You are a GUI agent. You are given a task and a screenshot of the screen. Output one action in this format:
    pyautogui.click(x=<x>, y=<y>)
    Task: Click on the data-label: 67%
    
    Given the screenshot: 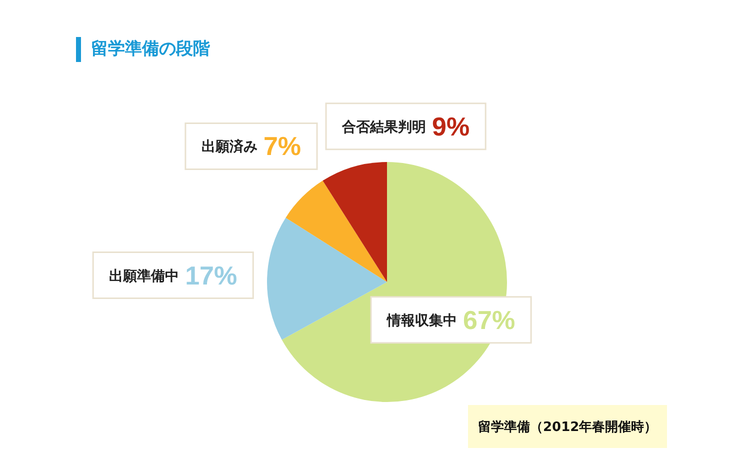 What is the action you would take?
    pyautogui.click(x=489, y=319)
    